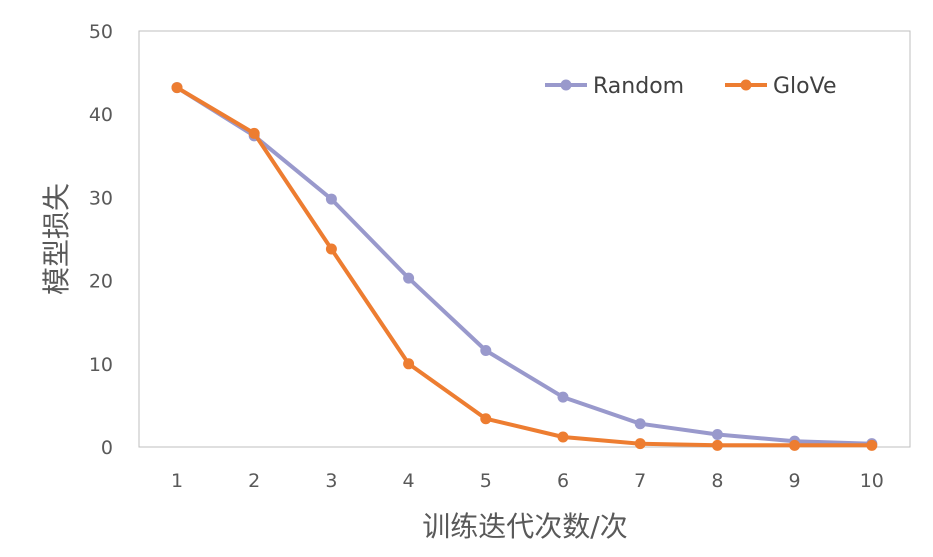 The image size is (933, 557). I want to click on legend-label-random: Random, so click(638, 86).